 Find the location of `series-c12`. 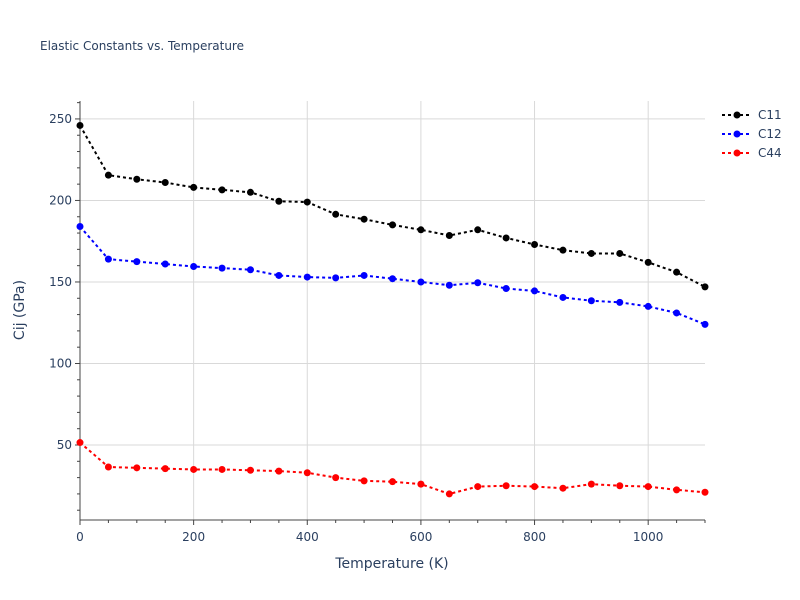

series-c12 is located at coordinates (392, 275).